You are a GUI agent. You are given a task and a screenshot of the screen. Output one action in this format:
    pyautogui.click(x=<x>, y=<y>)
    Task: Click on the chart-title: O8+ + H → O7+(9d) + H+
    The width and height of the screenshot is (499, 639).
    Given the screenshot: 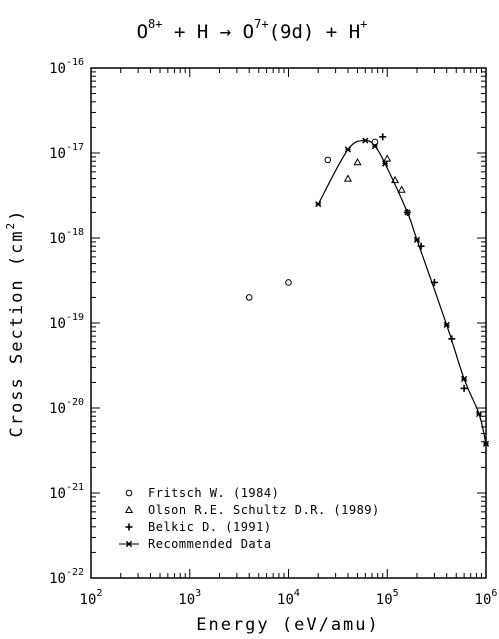 What is the action you would take?
    pyautogui.click(x=252, y=30)
    